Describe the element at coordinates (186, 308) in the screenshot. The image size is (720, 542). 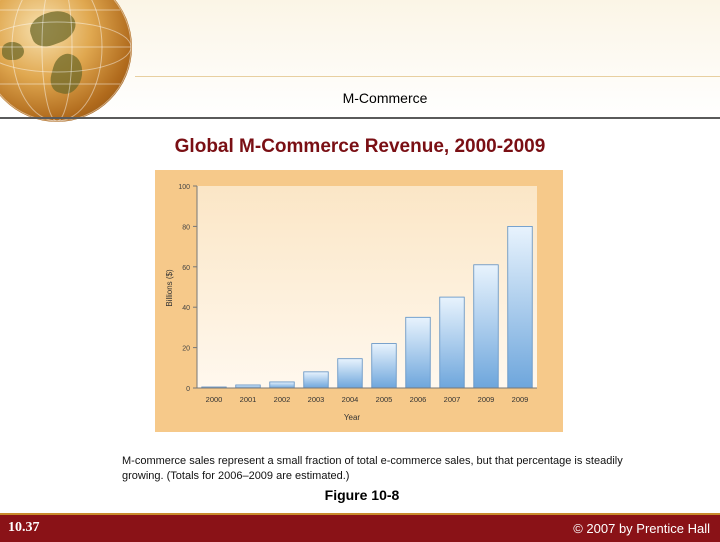
I see `y-tick-label: 40` at that location.